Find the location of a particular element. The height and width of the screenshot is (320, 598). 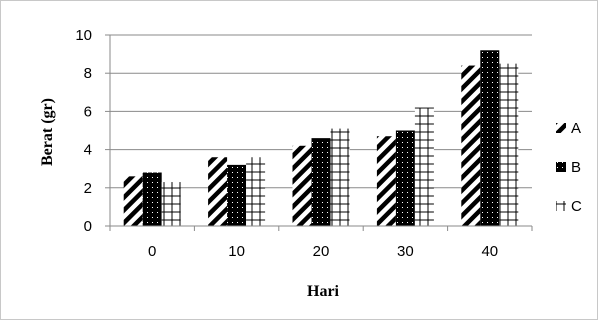

x-tick-label: 10 is located at coordinates (236, 251).